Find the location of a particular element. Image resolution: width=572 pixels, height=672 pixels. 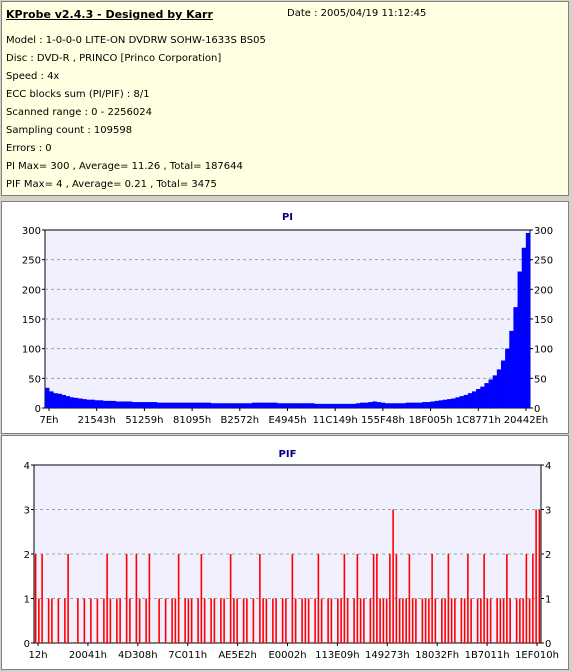

x-tick-label: 113E09h is located at coordinates (337, 655).